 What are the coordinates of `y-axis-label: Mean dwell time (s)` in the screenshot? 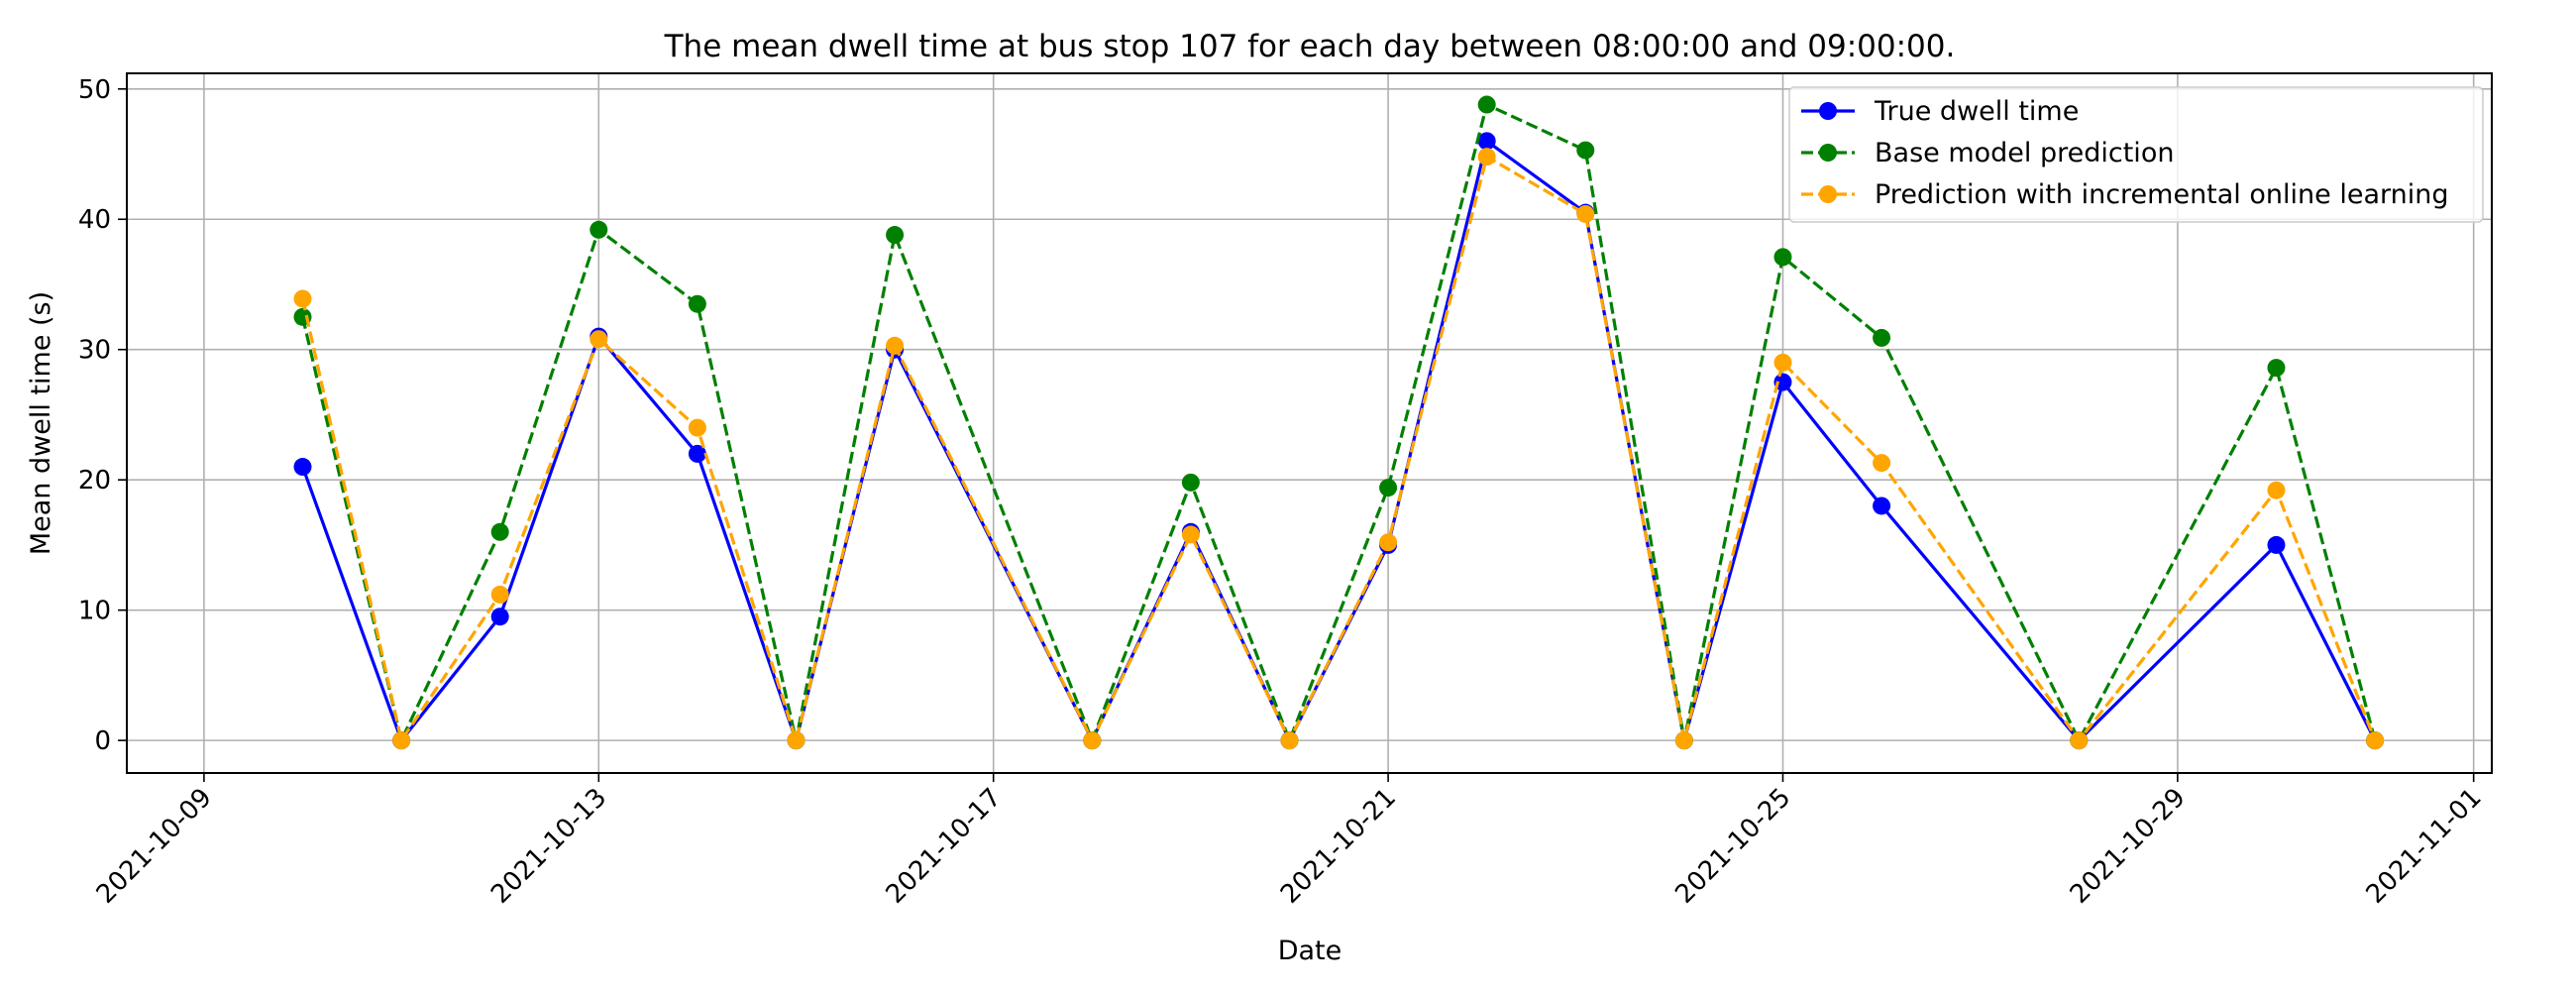 It's located at (41, 423).